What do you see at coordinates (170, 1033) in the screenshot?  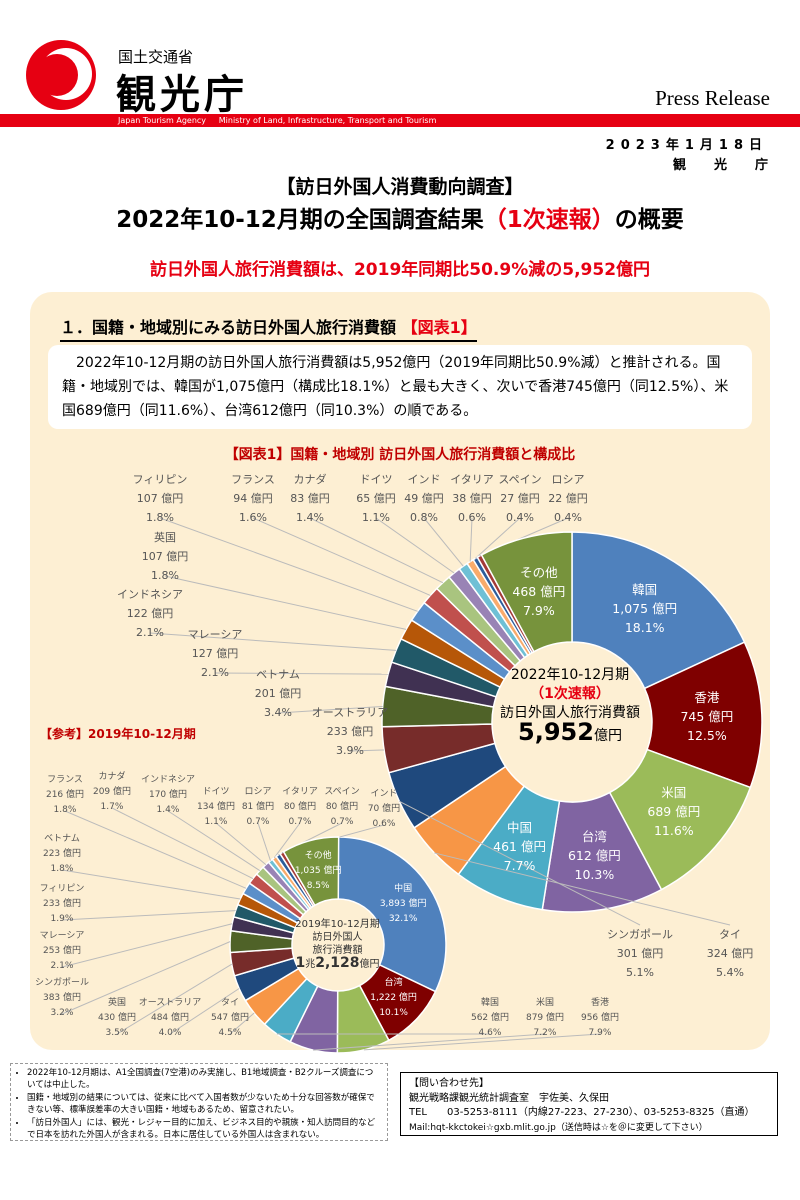 I see `slice-pct: 4.0%` at bounding box center [170, 1033].